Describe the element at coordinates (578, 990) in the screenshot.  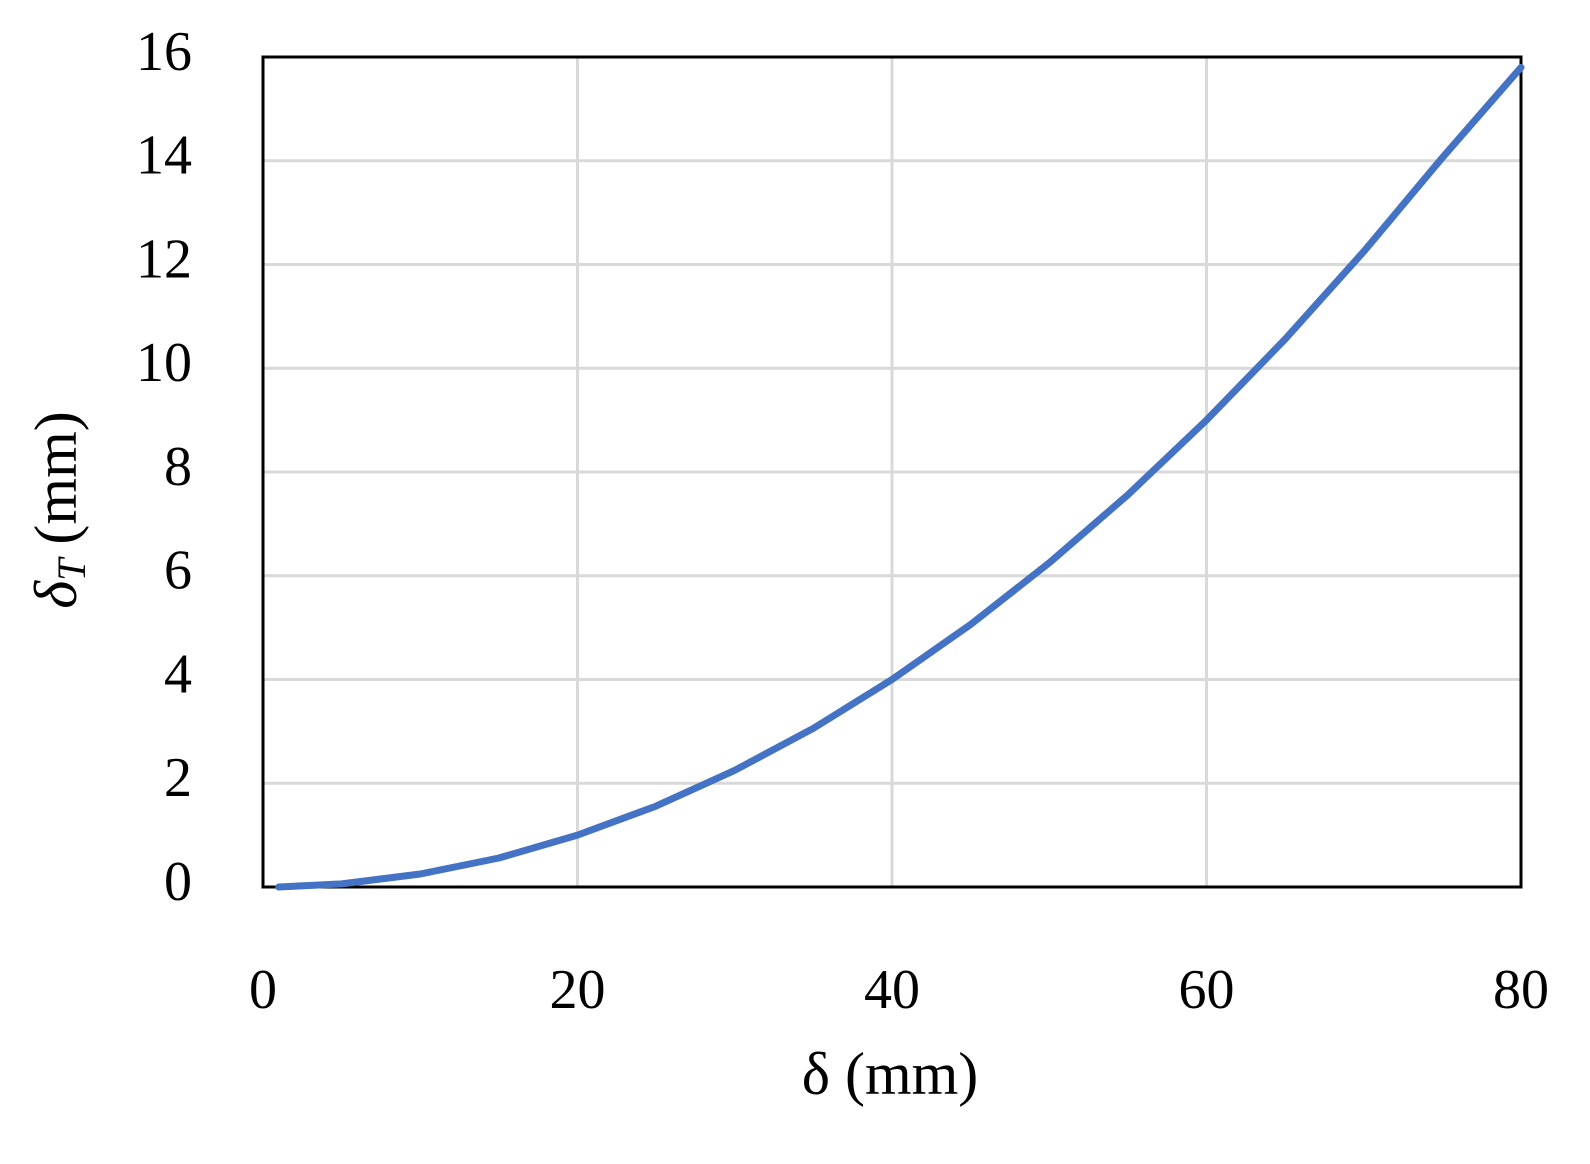
I see `x-tick-label: 20` at that location.